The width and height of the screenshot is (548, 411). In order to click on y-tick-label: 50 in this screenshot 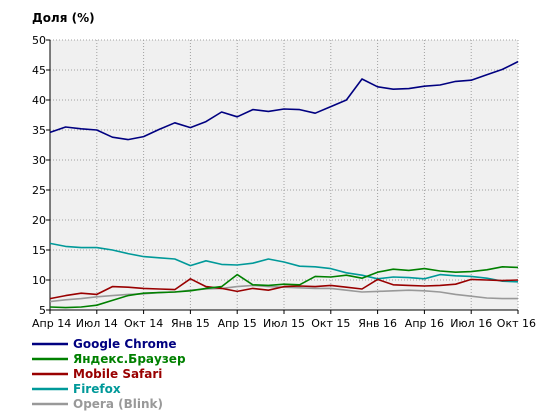, I will do `click(39, 40)`.